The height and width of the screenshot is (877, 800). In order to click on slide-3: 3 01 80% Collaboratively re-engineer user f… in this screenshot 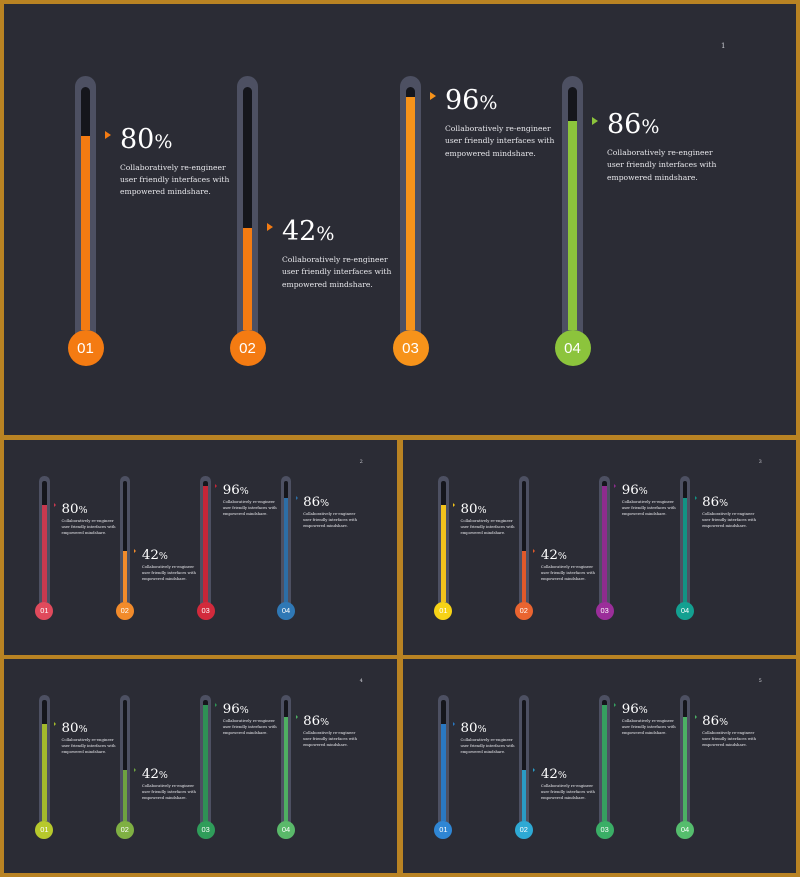, I will do `click(599, 547)`.